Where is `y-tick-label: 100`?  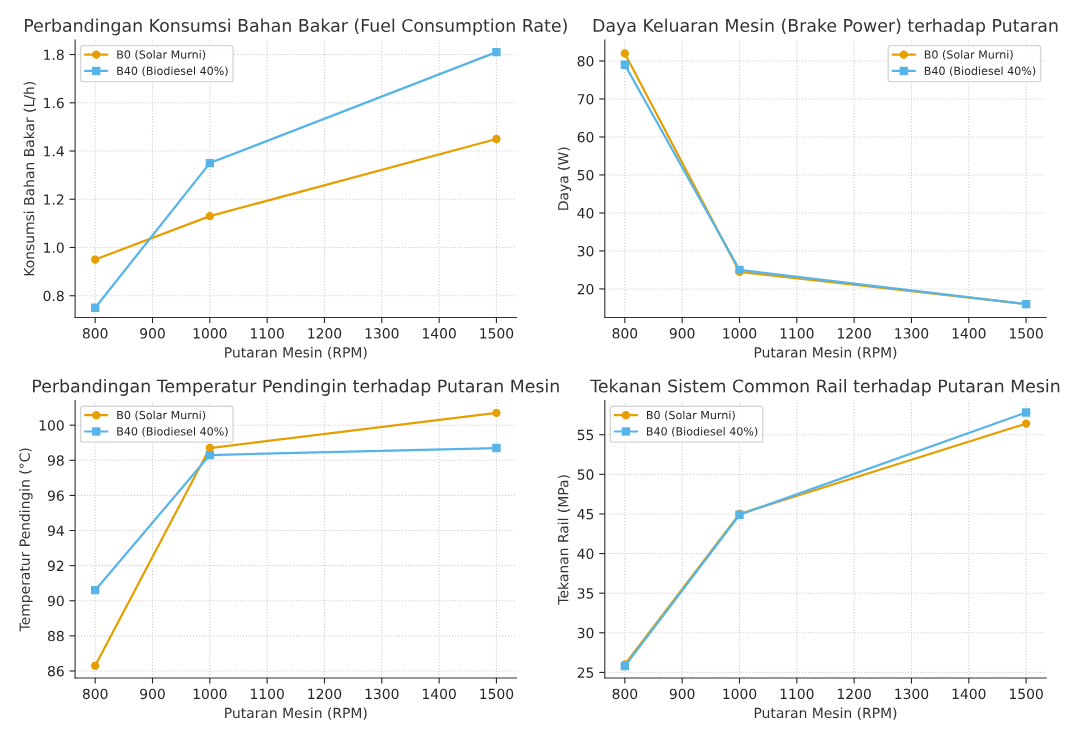 y-tick-label: 100 is located at coordinates (51, 425).